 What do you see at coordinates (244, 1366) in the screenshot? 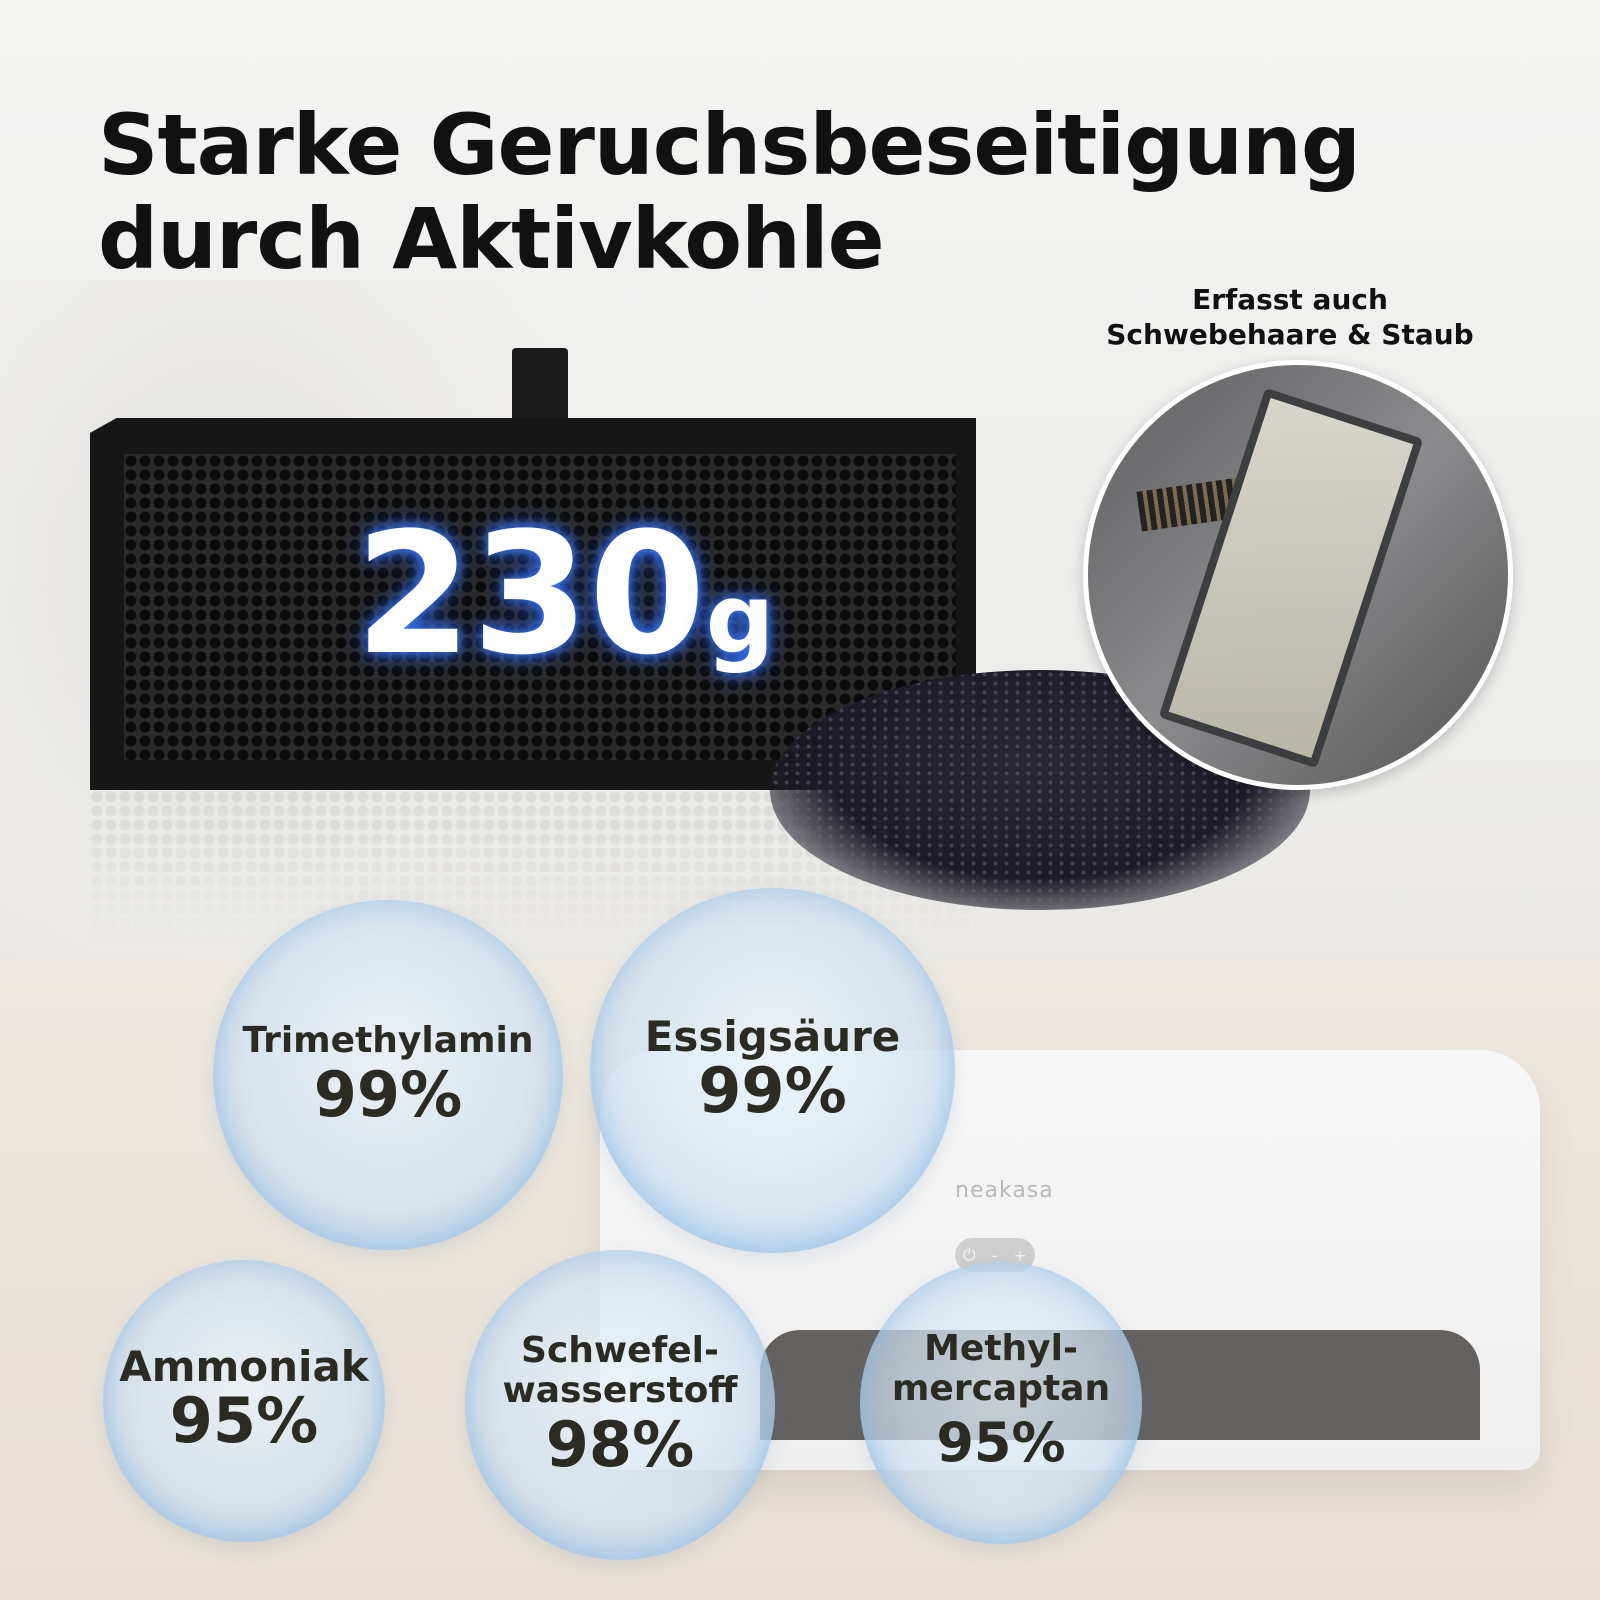
I see `bubble-label: Ammoniak` at bounding box center [244, 1366].